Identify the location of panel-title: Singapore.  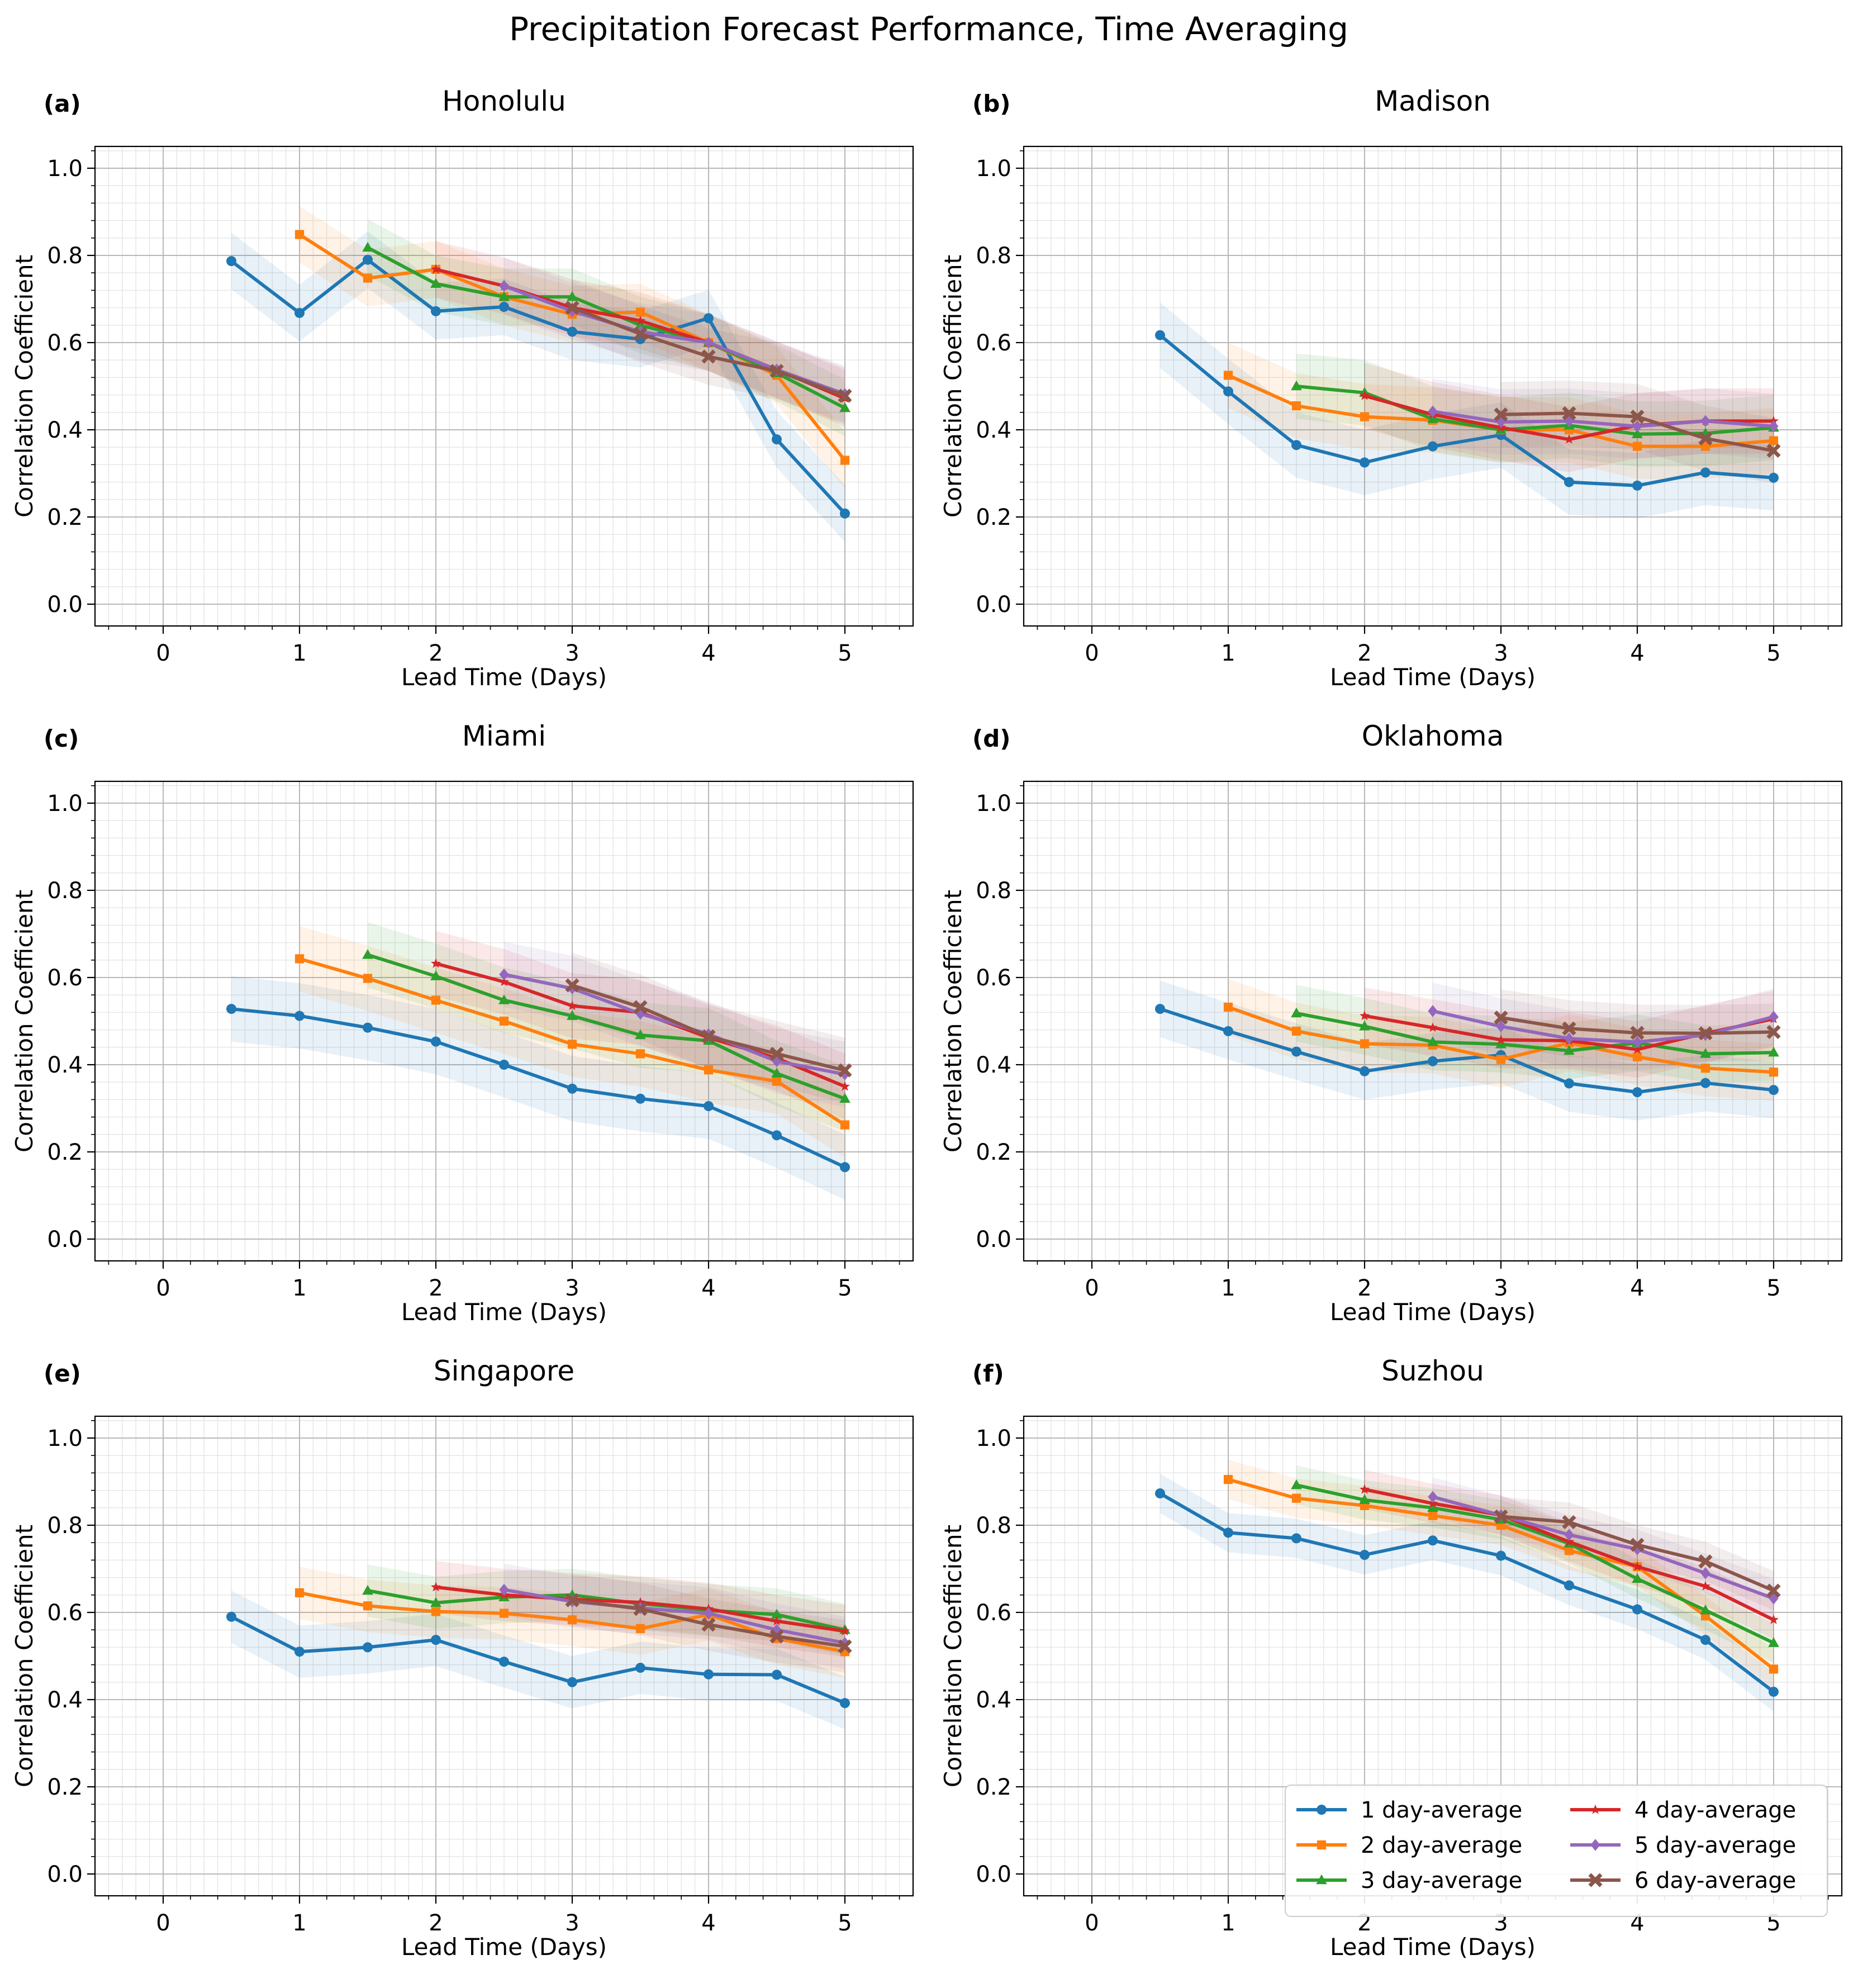
(504, 1371).